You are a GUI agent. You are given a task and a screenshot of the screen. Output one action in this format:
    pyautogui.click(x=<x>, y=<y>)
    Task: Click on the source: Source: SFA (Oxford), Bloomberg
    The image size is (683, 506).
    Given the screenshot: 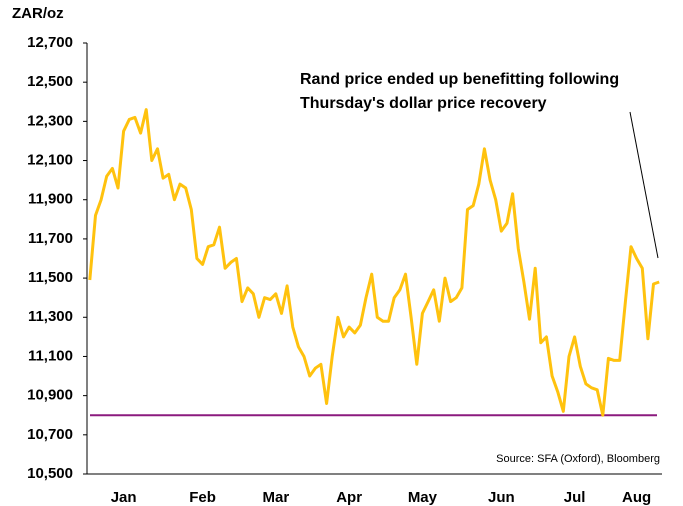 What is the action you would take?
    pyautogui.click(x=578, y=459)
    